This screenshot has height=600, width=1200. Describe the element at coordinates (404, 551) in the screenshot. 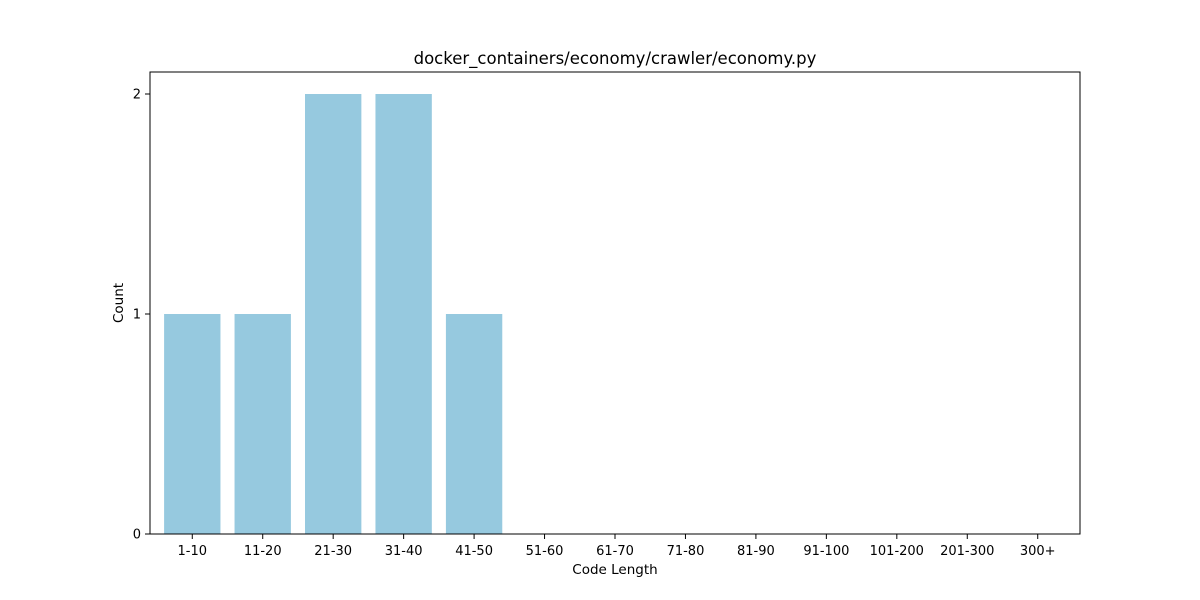

I see `x-tick-label: 31-40` at that location.